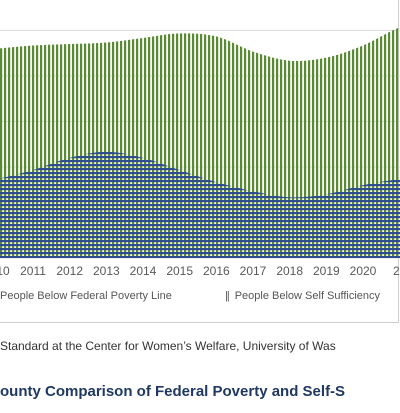  I want to click on x-tick-label-5: 2015, so click(179, 271).